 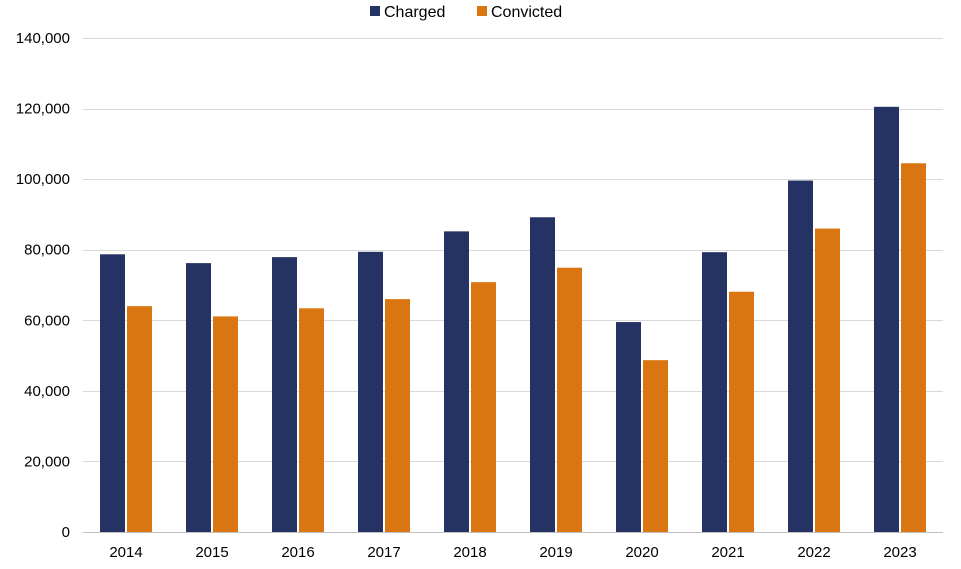 What do you see at coordinates (225, 424) in the screenshot?
I see `bar-convicted-2015` at bounding box center [225, 424].